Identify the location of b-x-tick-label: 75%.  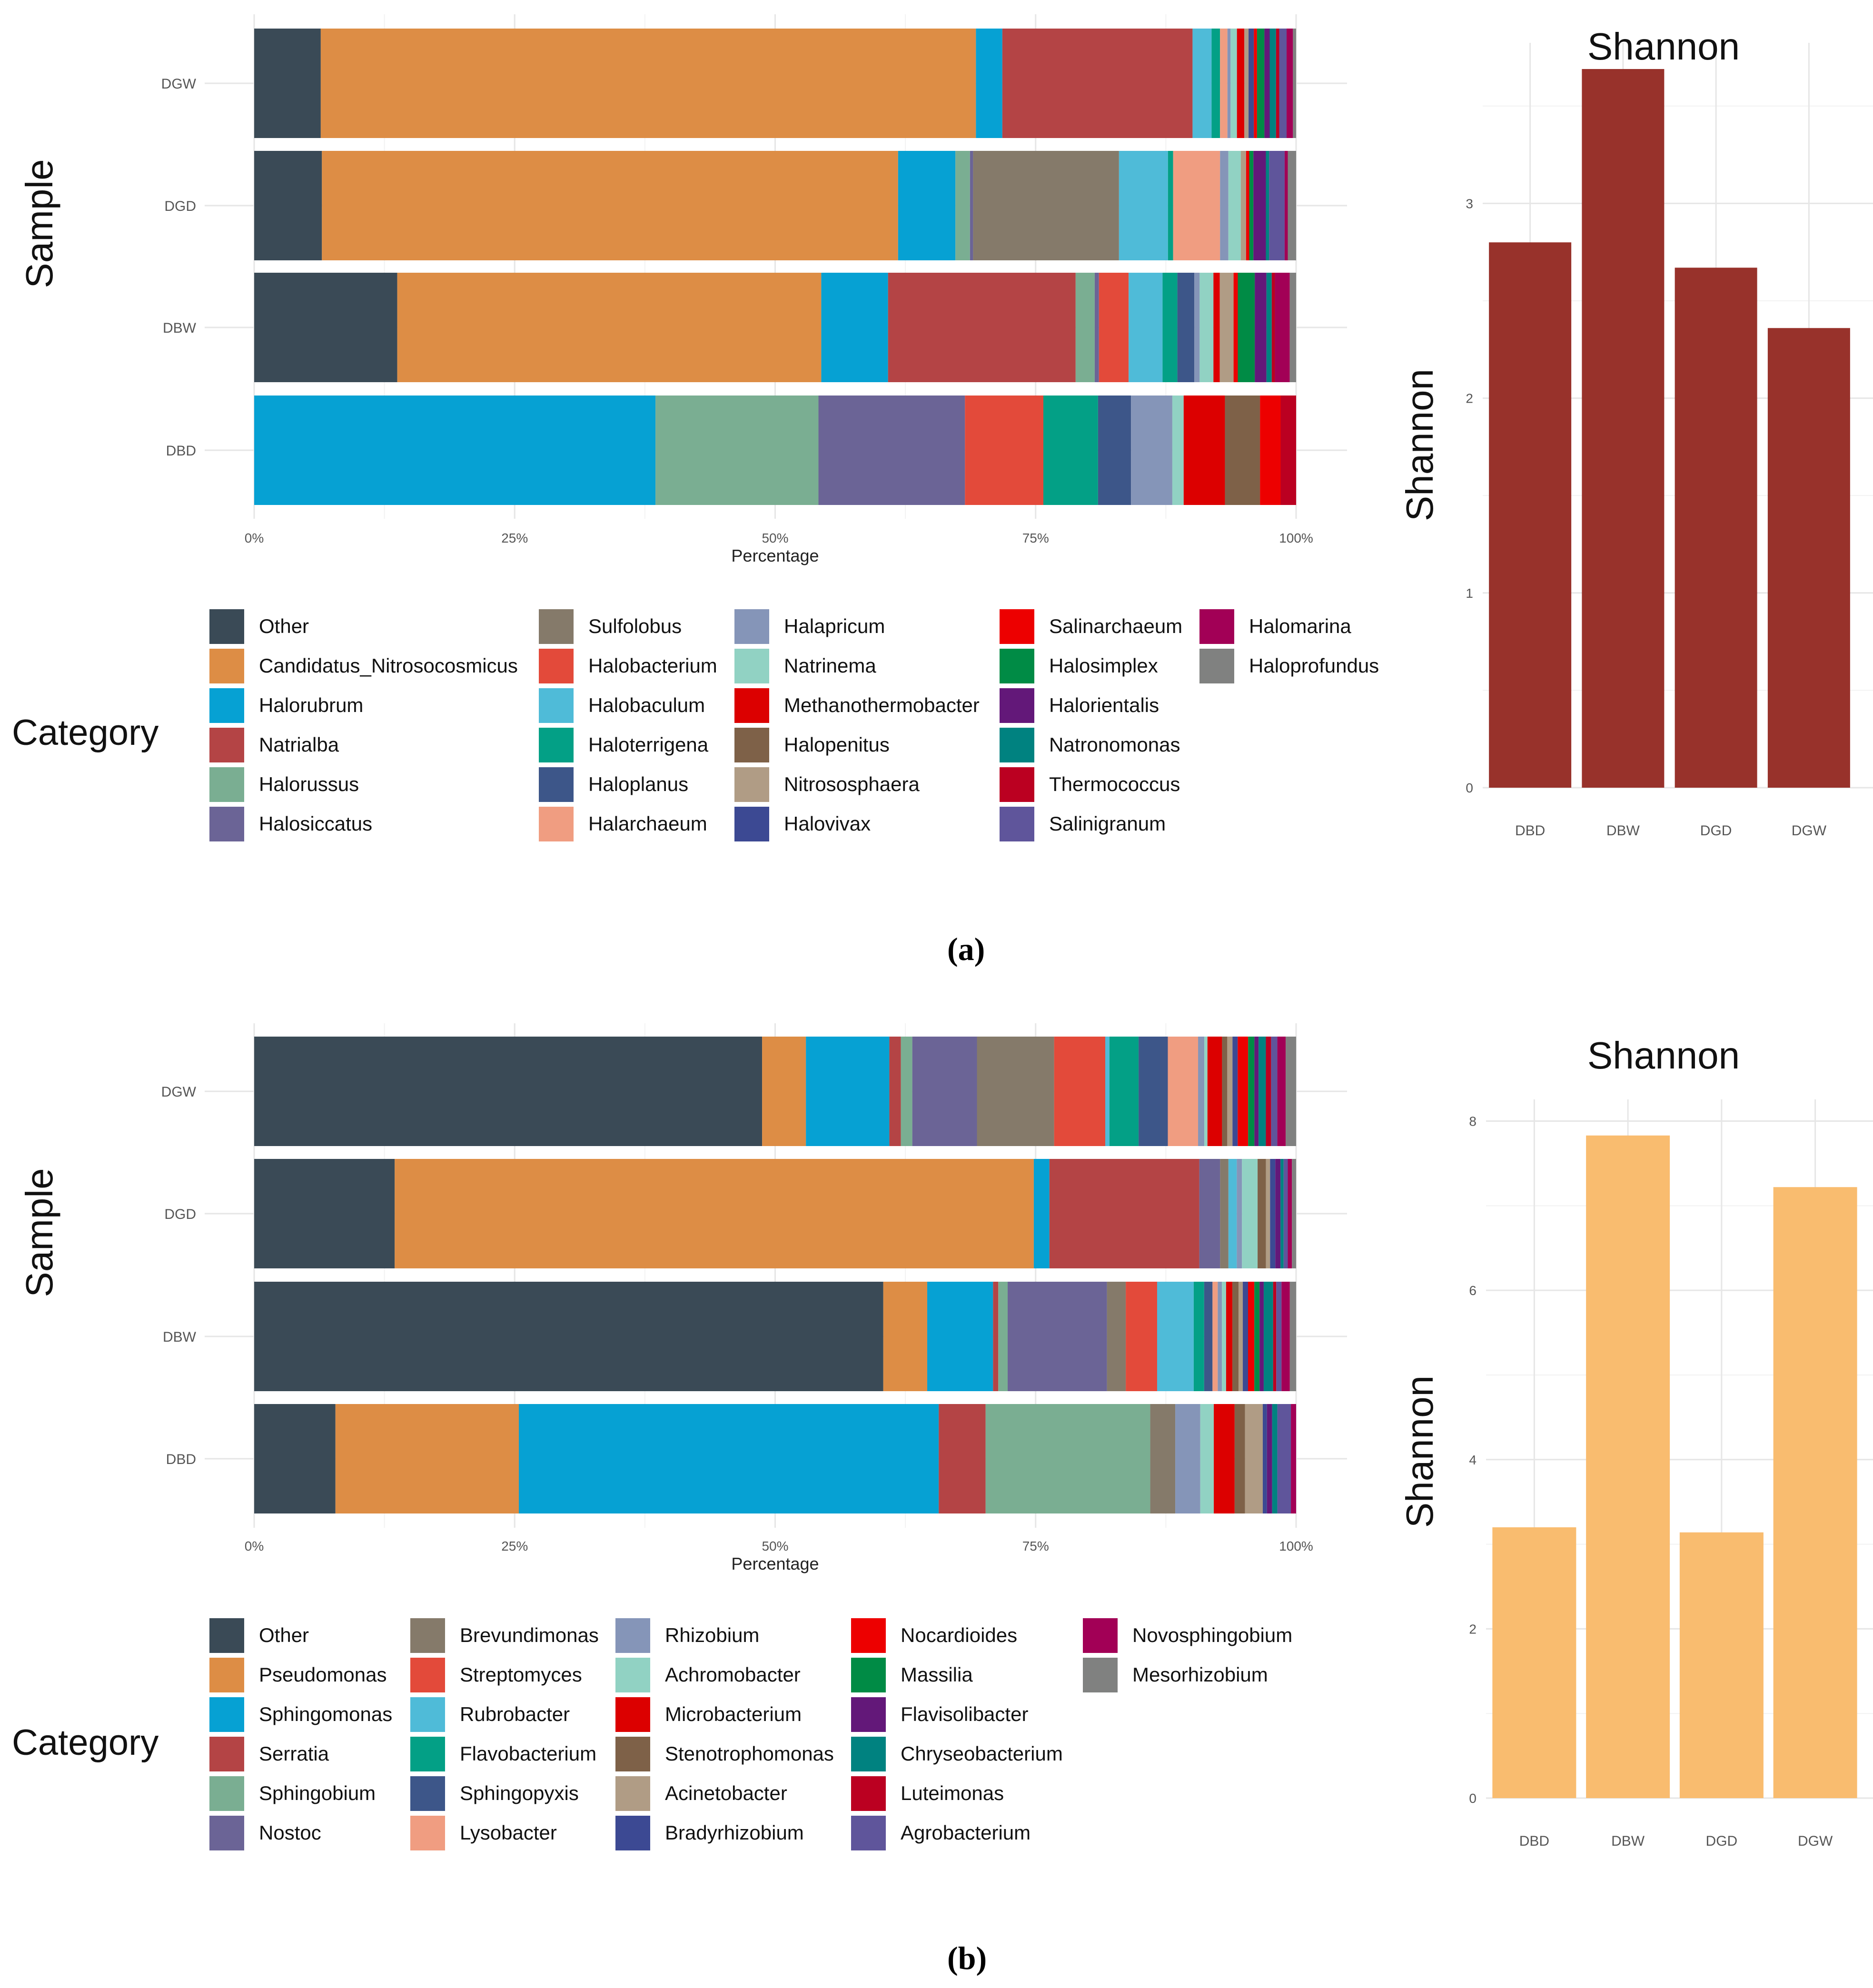
(1035, 1546).